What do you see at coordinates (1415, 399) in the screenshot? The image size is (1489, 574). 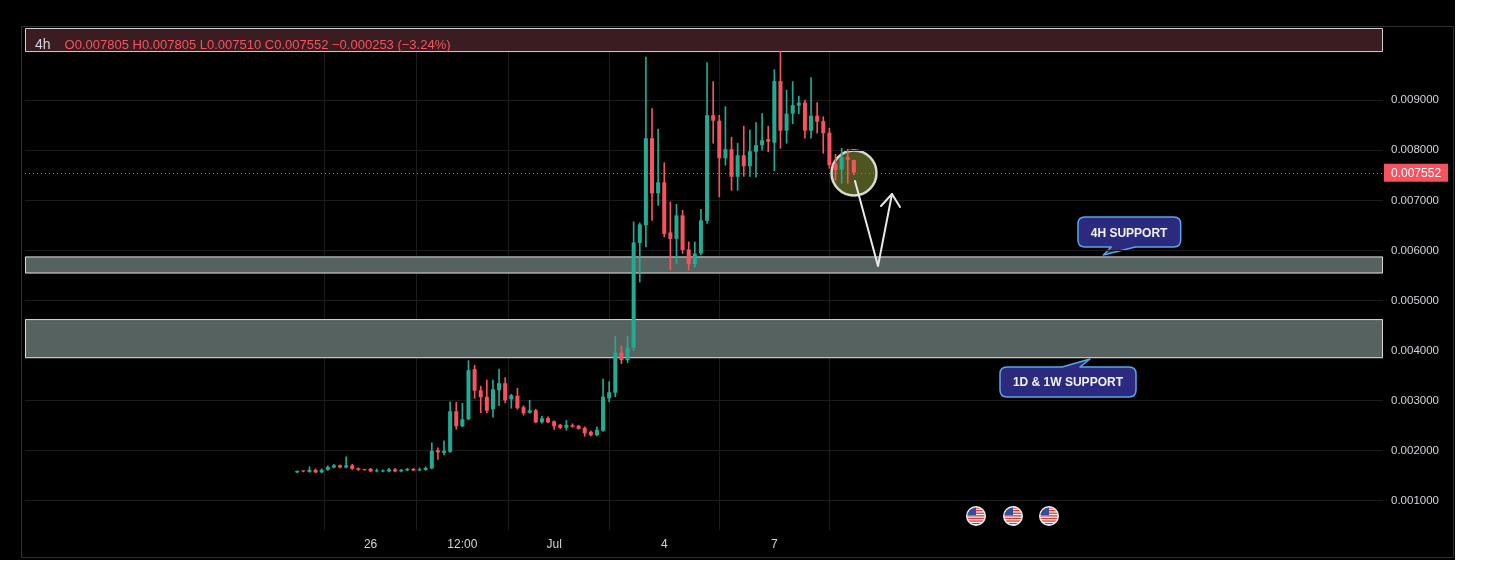 I see `y-tick-label: 0.003000` at bounding box center [1415, 399].